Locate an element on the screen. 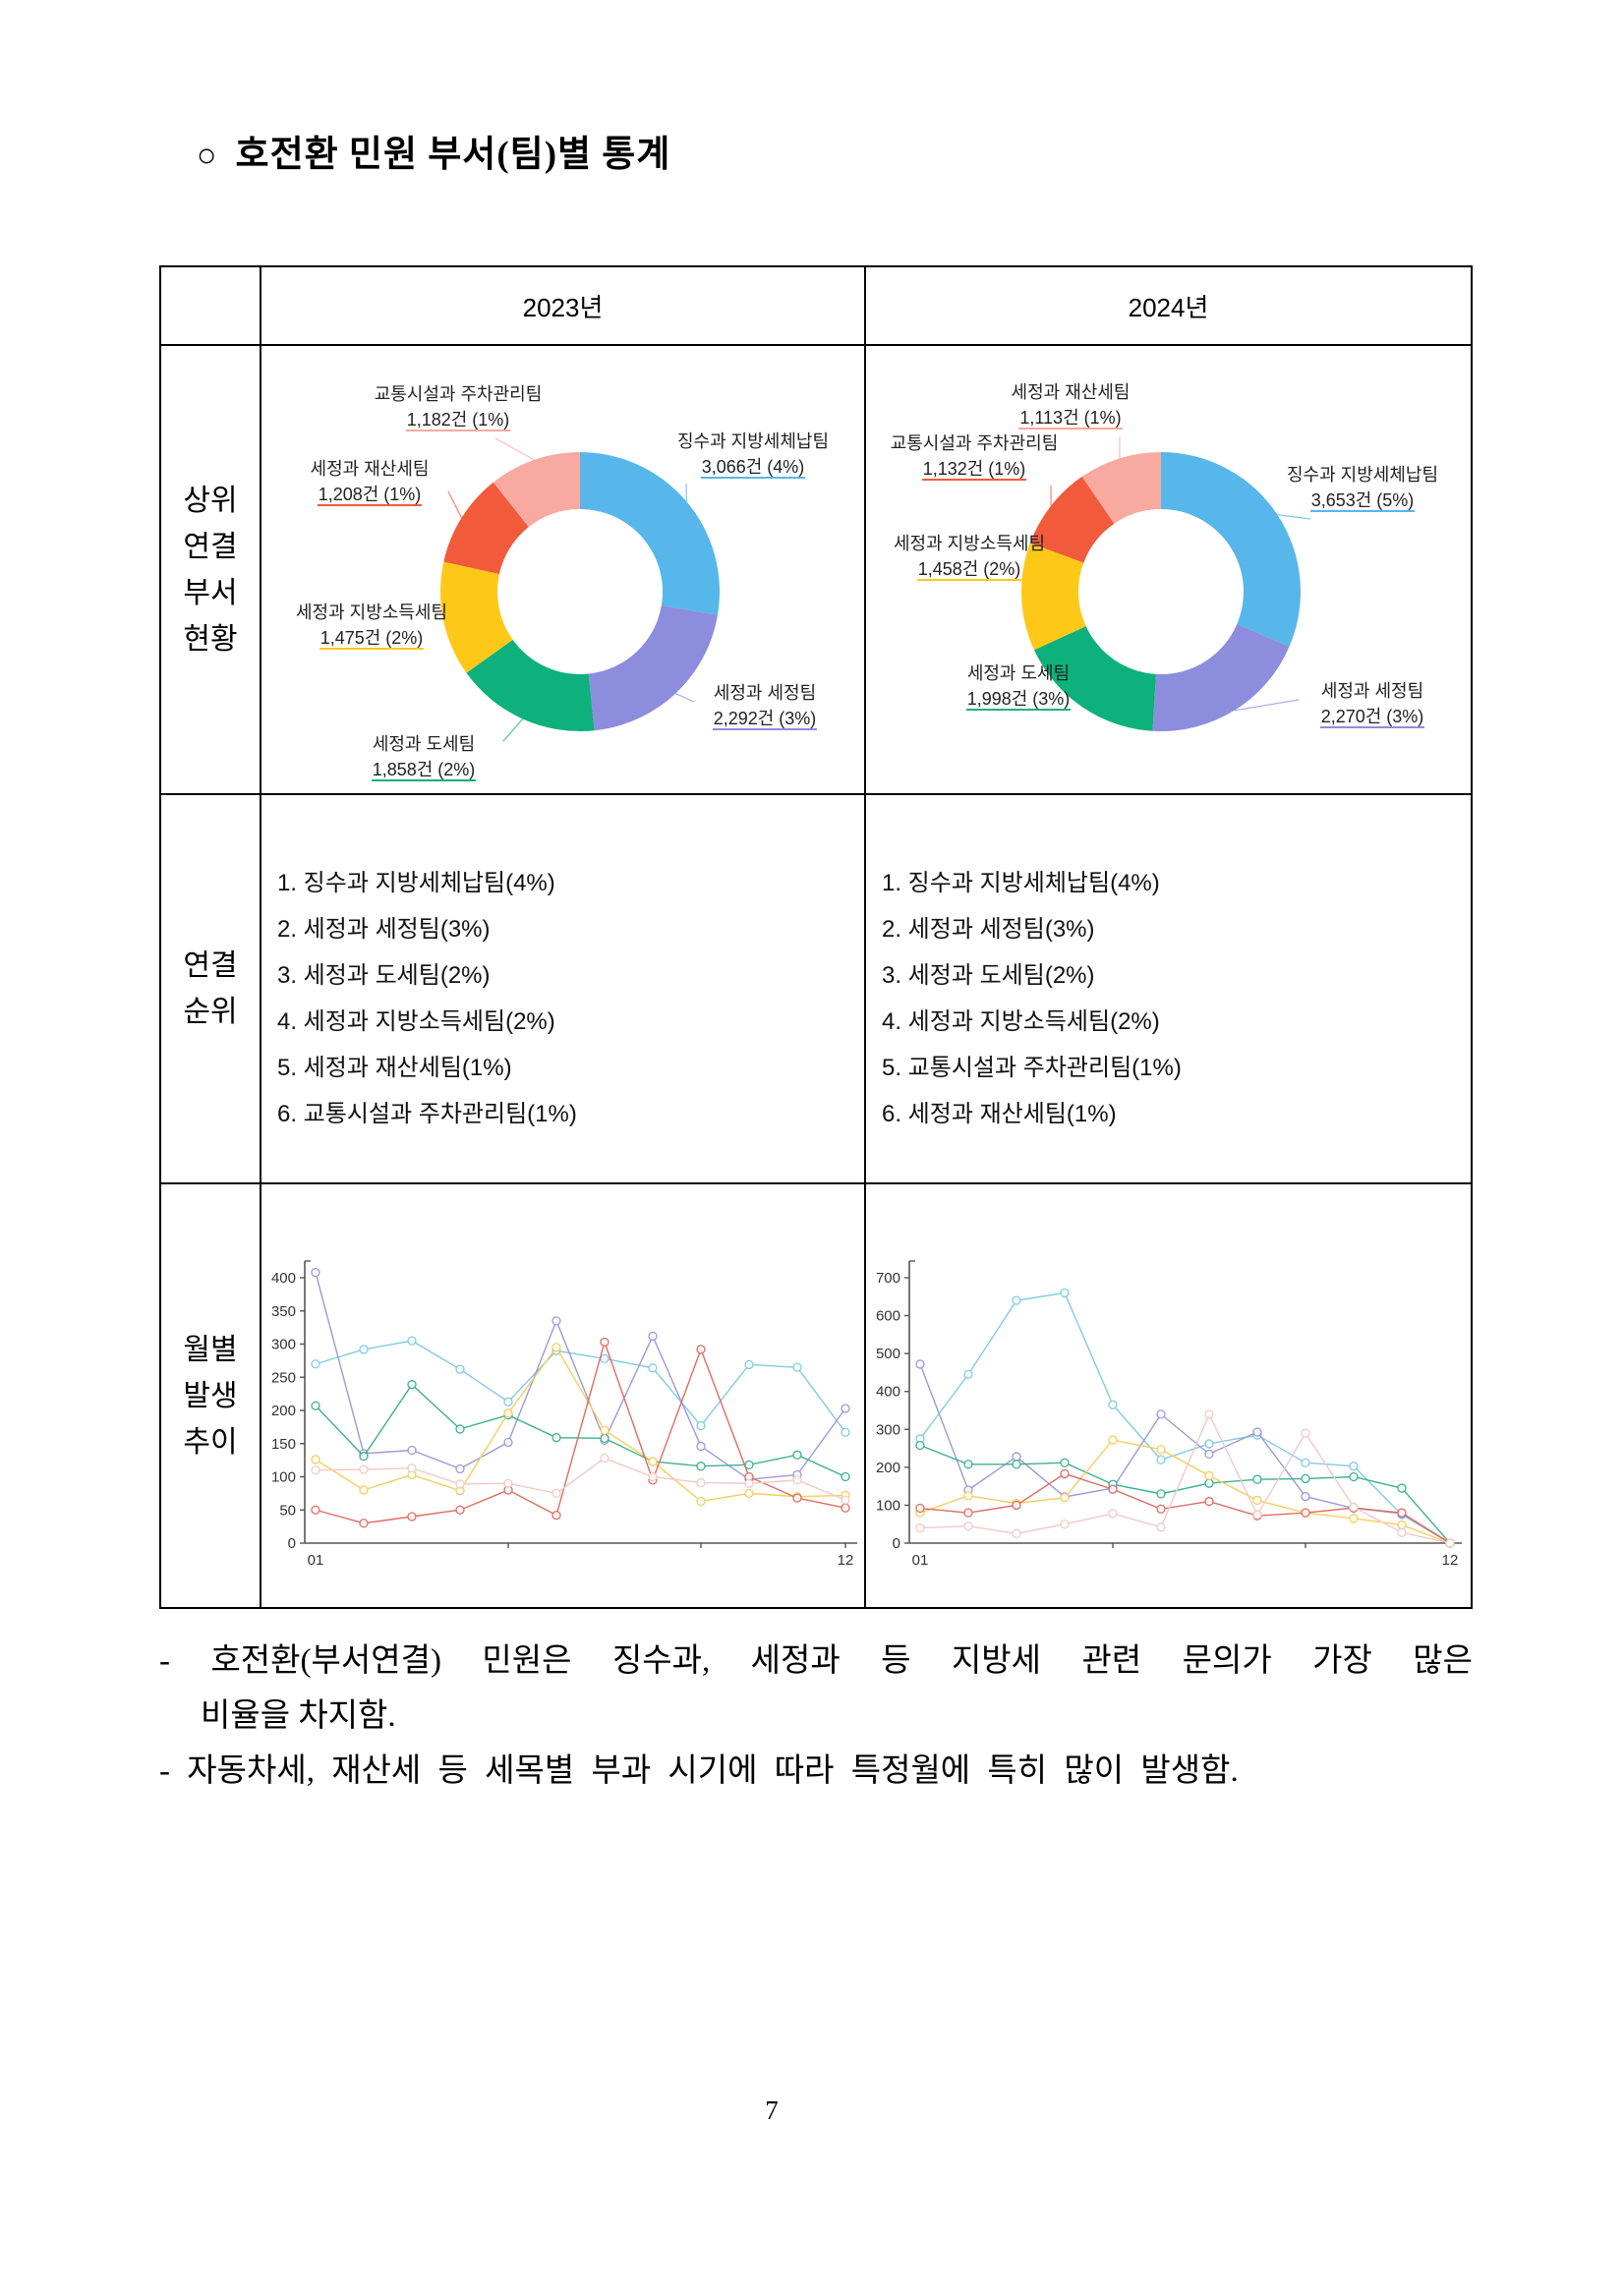  rank-item: 5. 교통시설과 주차관리팀(1%) is located at coordinates (1032, 1068).